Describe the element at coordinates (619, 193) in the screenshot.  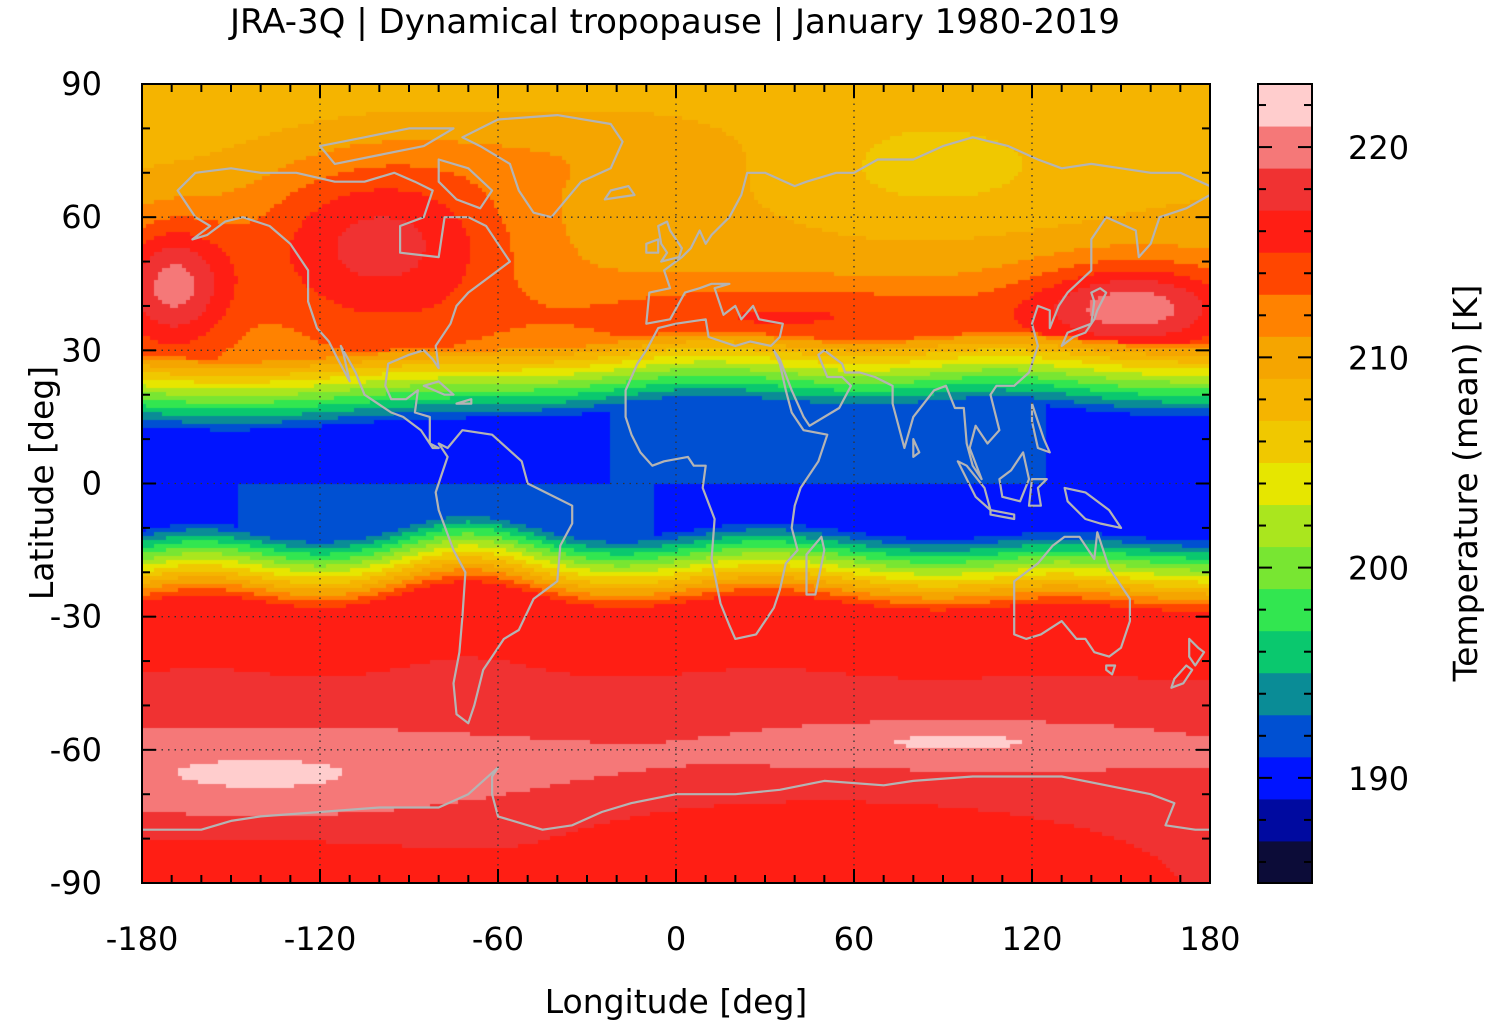
I see `coastline-iceland` at that location.